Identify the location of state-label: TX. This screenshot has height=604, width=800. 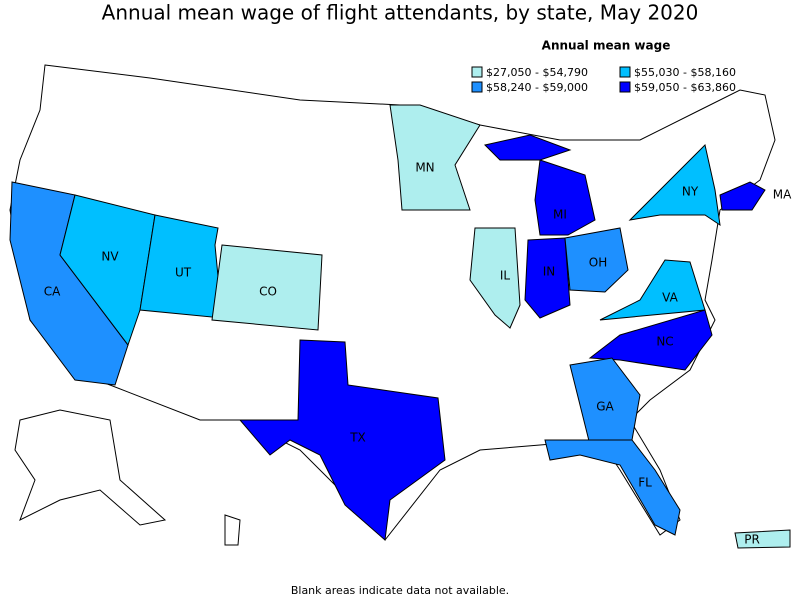
(357, 438).